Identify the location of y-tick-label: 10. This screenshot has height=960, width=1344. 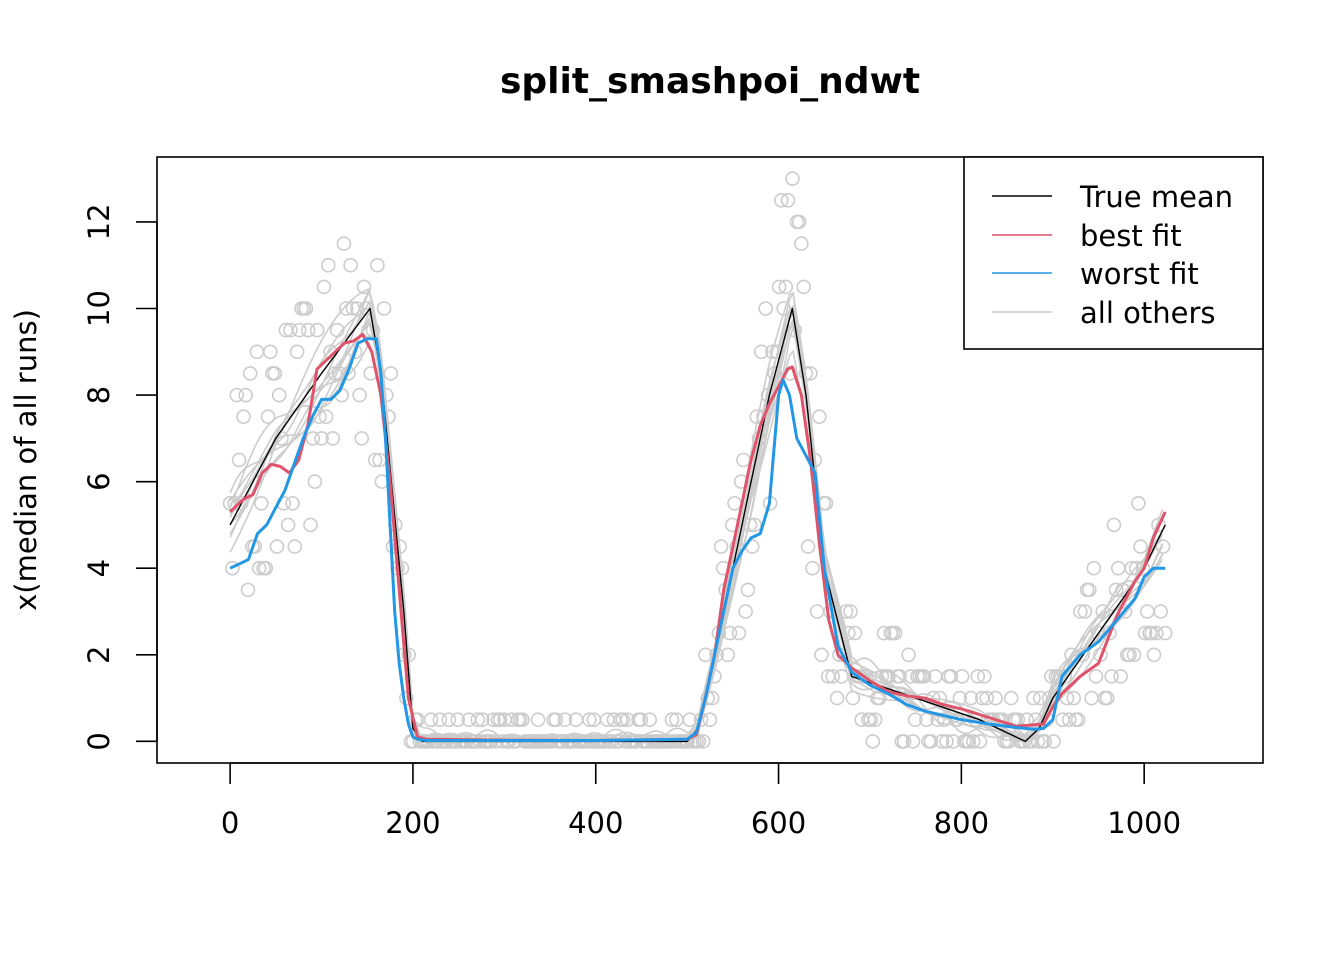
(99, 308).